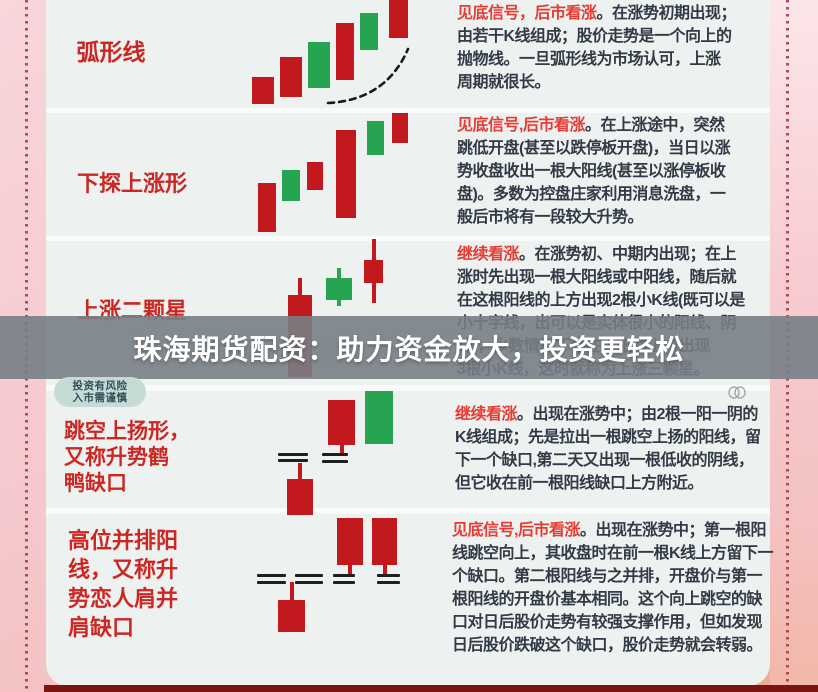 This screenshot has width=818, height=692. Describe the element at coordinates (504, 82) in the screenshot. I see `description-line: 周期就很长。` at that location.